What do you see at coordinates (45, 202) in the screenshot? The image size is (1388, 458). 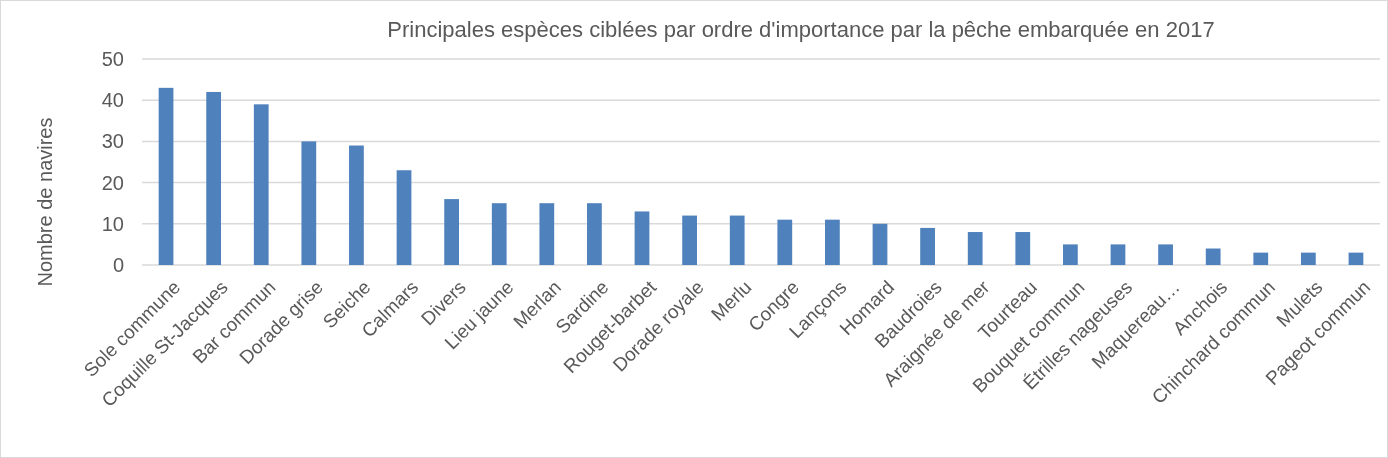 I see `y-axis-title: Nombre de navires` at bounding box center [45, 202].